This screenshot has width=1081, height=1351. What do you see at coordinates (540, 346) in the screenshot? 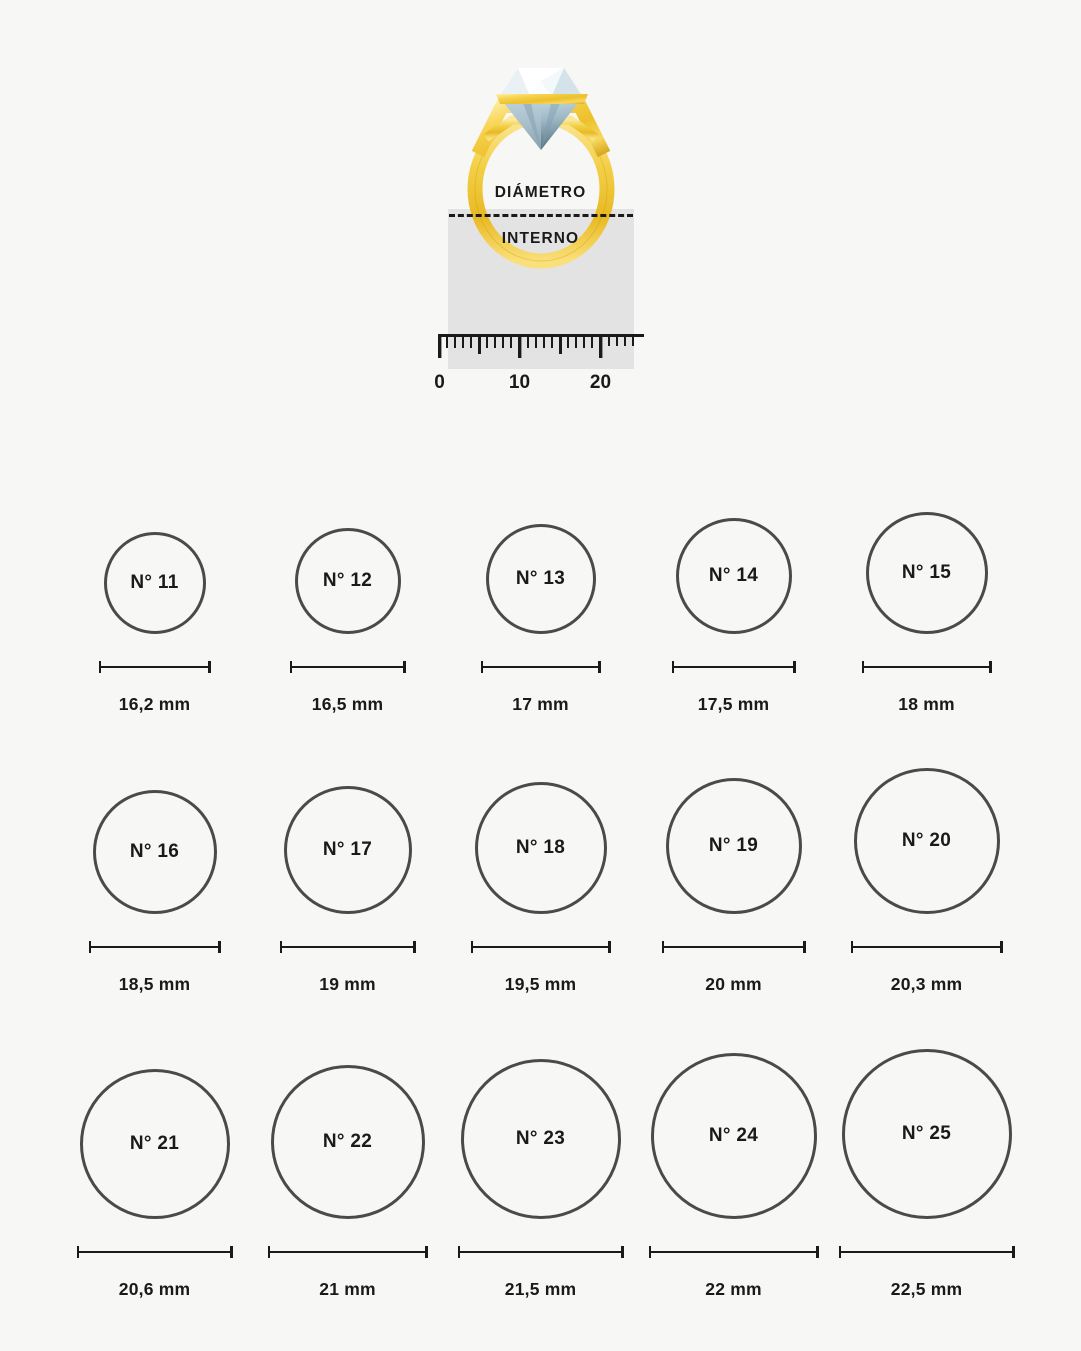
I see `ruler-icon` at bounding box center [540, 346].